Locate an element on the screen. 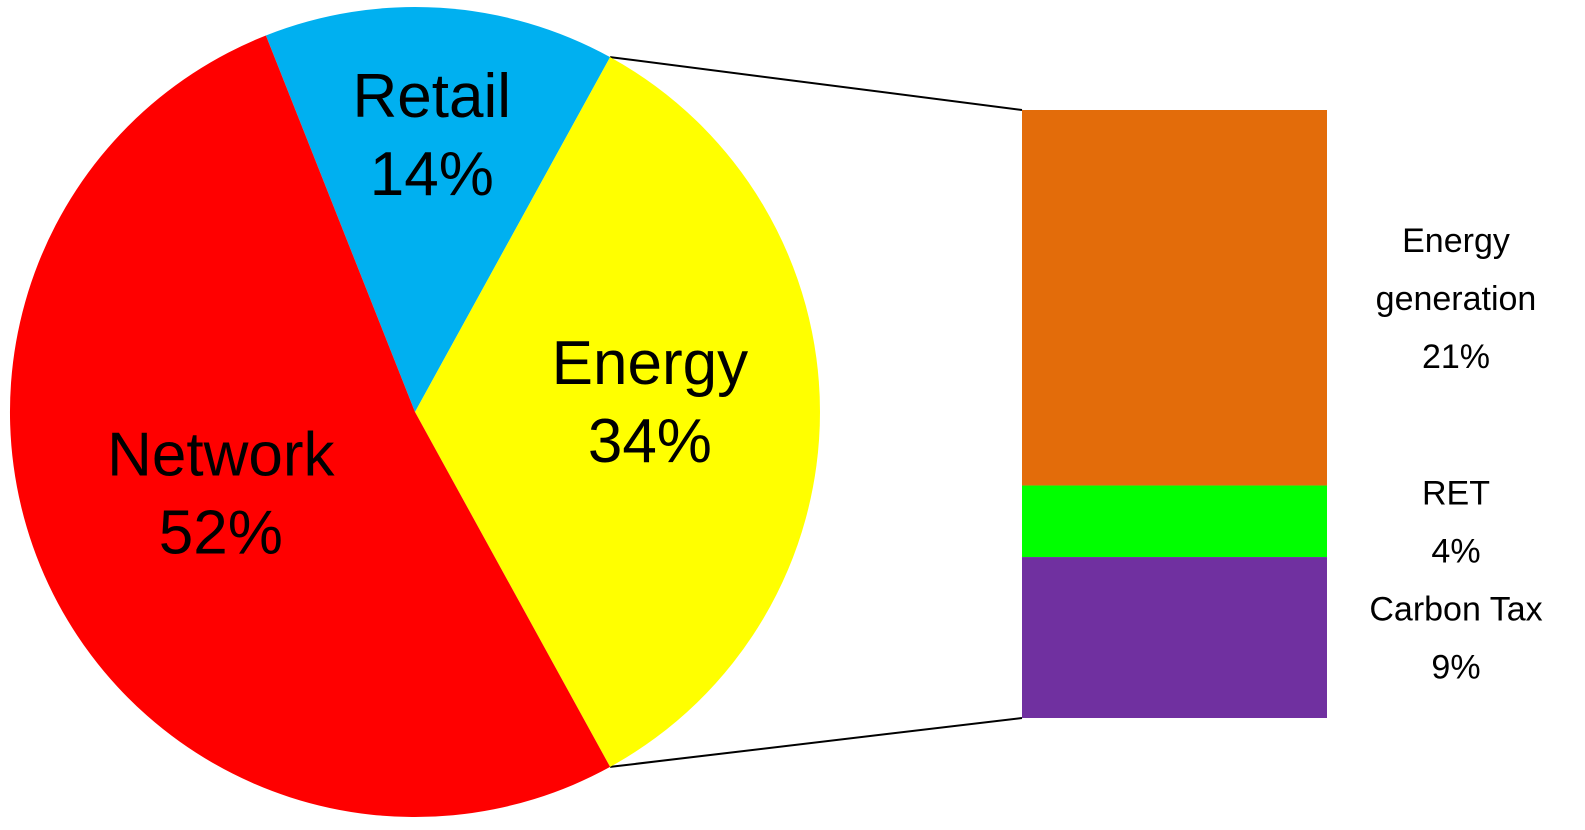  connector-line-bottom is located at coordinates (816, 742).